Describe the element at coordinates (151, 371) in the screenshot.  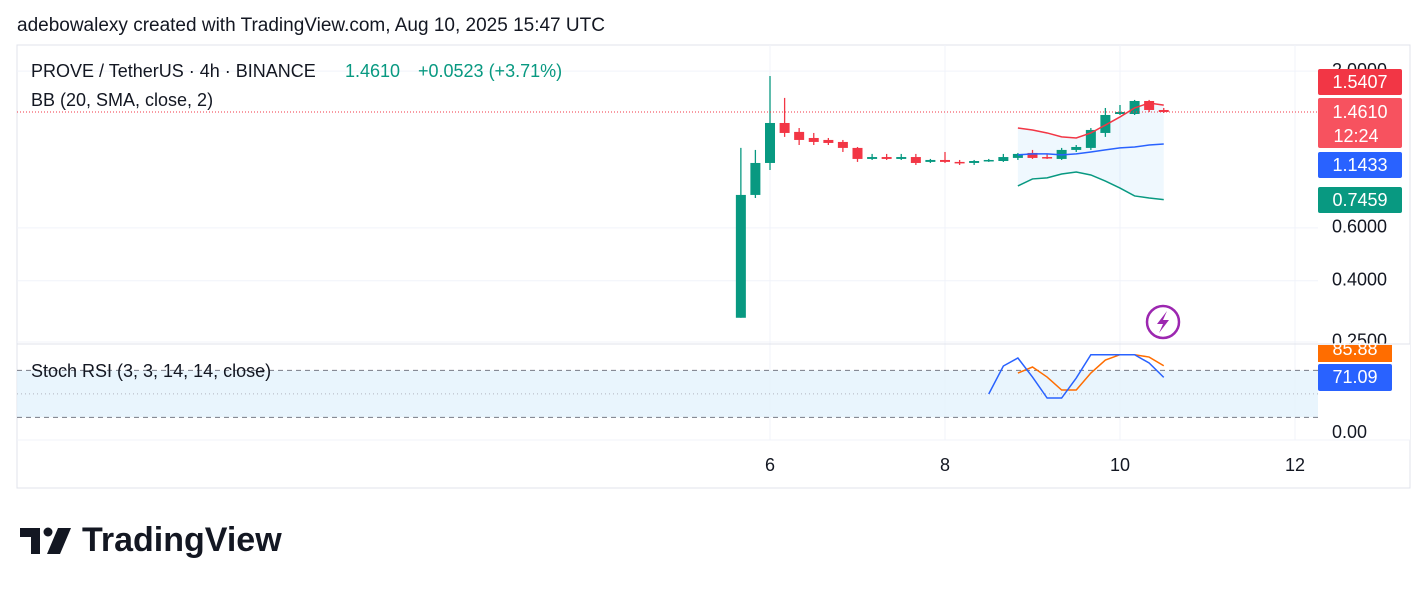
I see `stoch-legend: Stoch RSI (3, 3, 14, 14, close)` at that location.